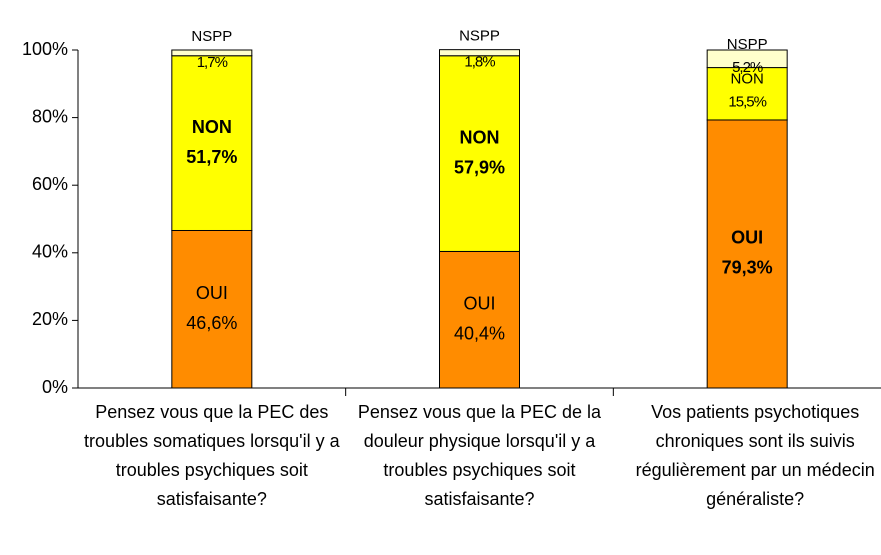 This screenshot has height=555, width=881. What do you see at coordinates (479, 167) in the screenshot?
I see `value-label: 57,9%` at bounding box center [479, 167].